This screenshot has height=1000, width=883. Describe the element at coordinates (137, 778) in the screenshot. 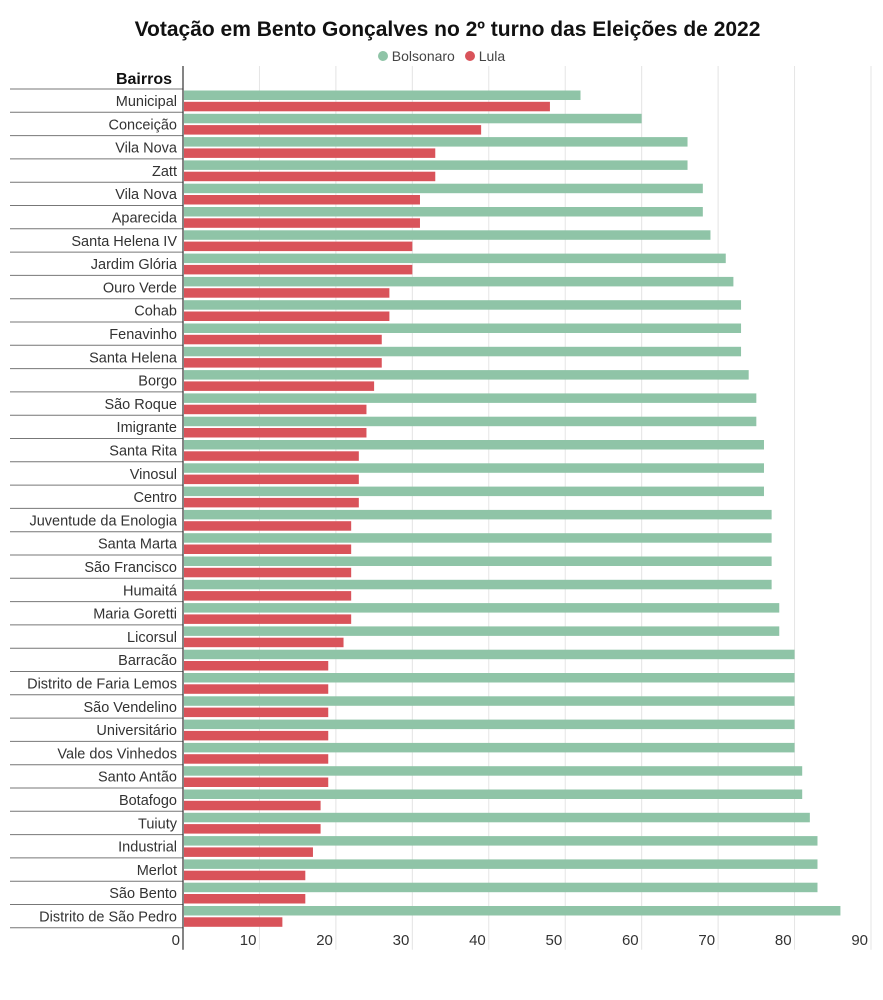

I see `category-label: Santo Antão` at that location.